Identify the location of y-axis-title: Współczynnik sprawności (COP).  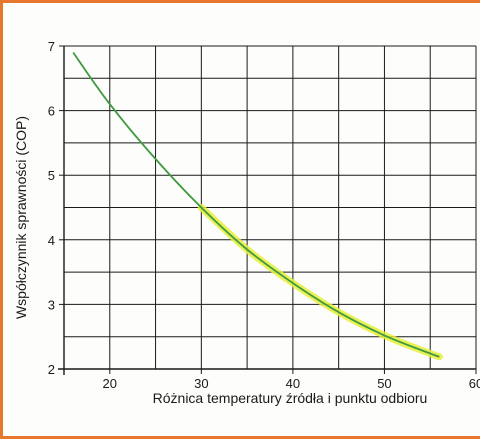
(21, 217).